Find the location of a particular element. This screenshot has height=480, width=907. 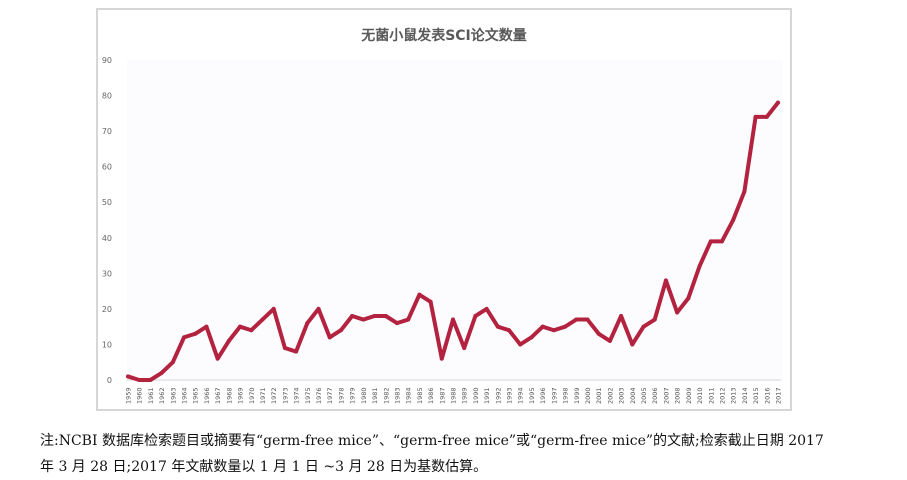

x-tick-label: 1998 is located at coordinates (566, 395).